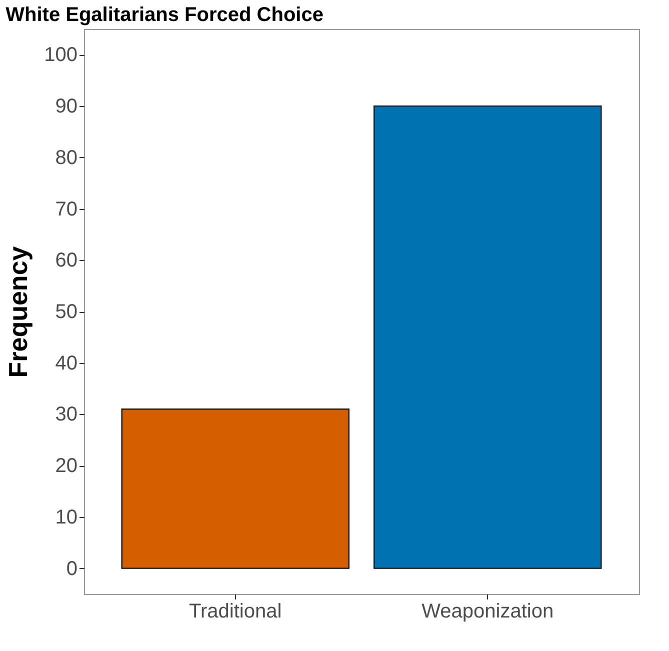  Describe the element at coordinates (235, 611) in the screenshot. I see `x-tick-label: Traditional` at that location.